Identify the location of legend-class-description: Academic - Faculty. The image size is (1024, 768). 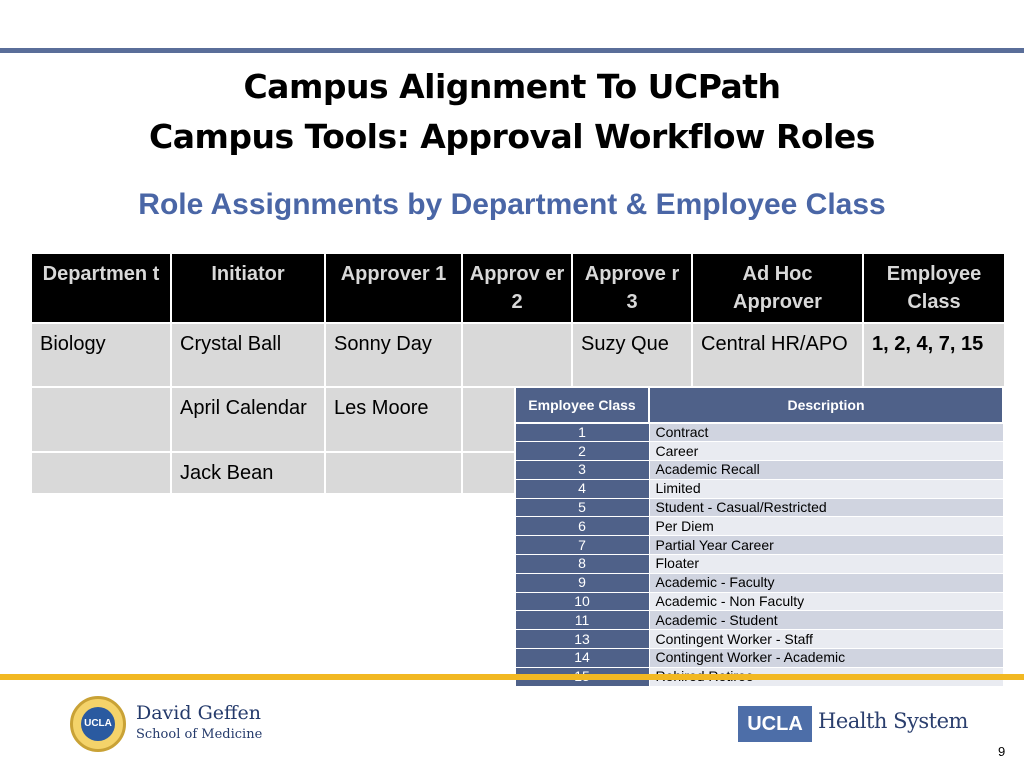
(826, 582).